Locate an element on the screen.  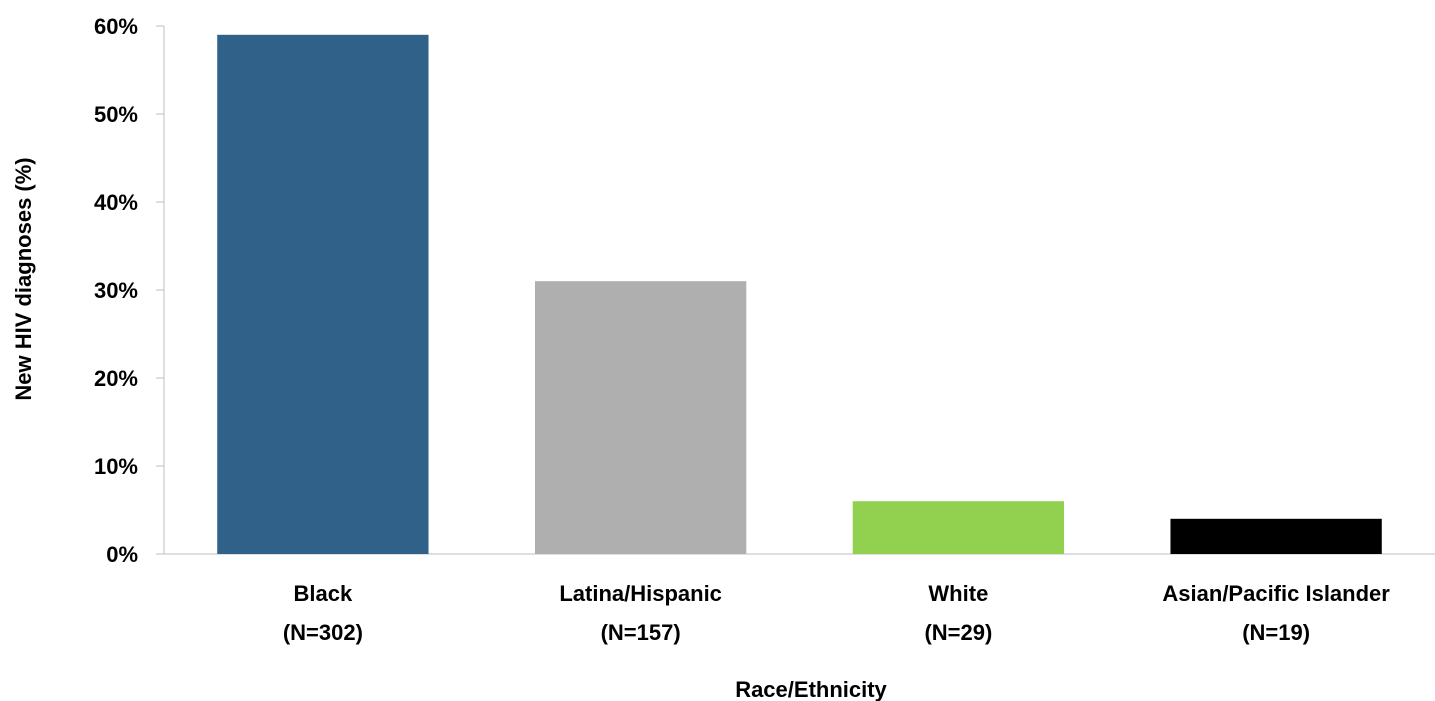
x-category-label: Asian/Pacific Islander is located at coordinates (1276, 593).